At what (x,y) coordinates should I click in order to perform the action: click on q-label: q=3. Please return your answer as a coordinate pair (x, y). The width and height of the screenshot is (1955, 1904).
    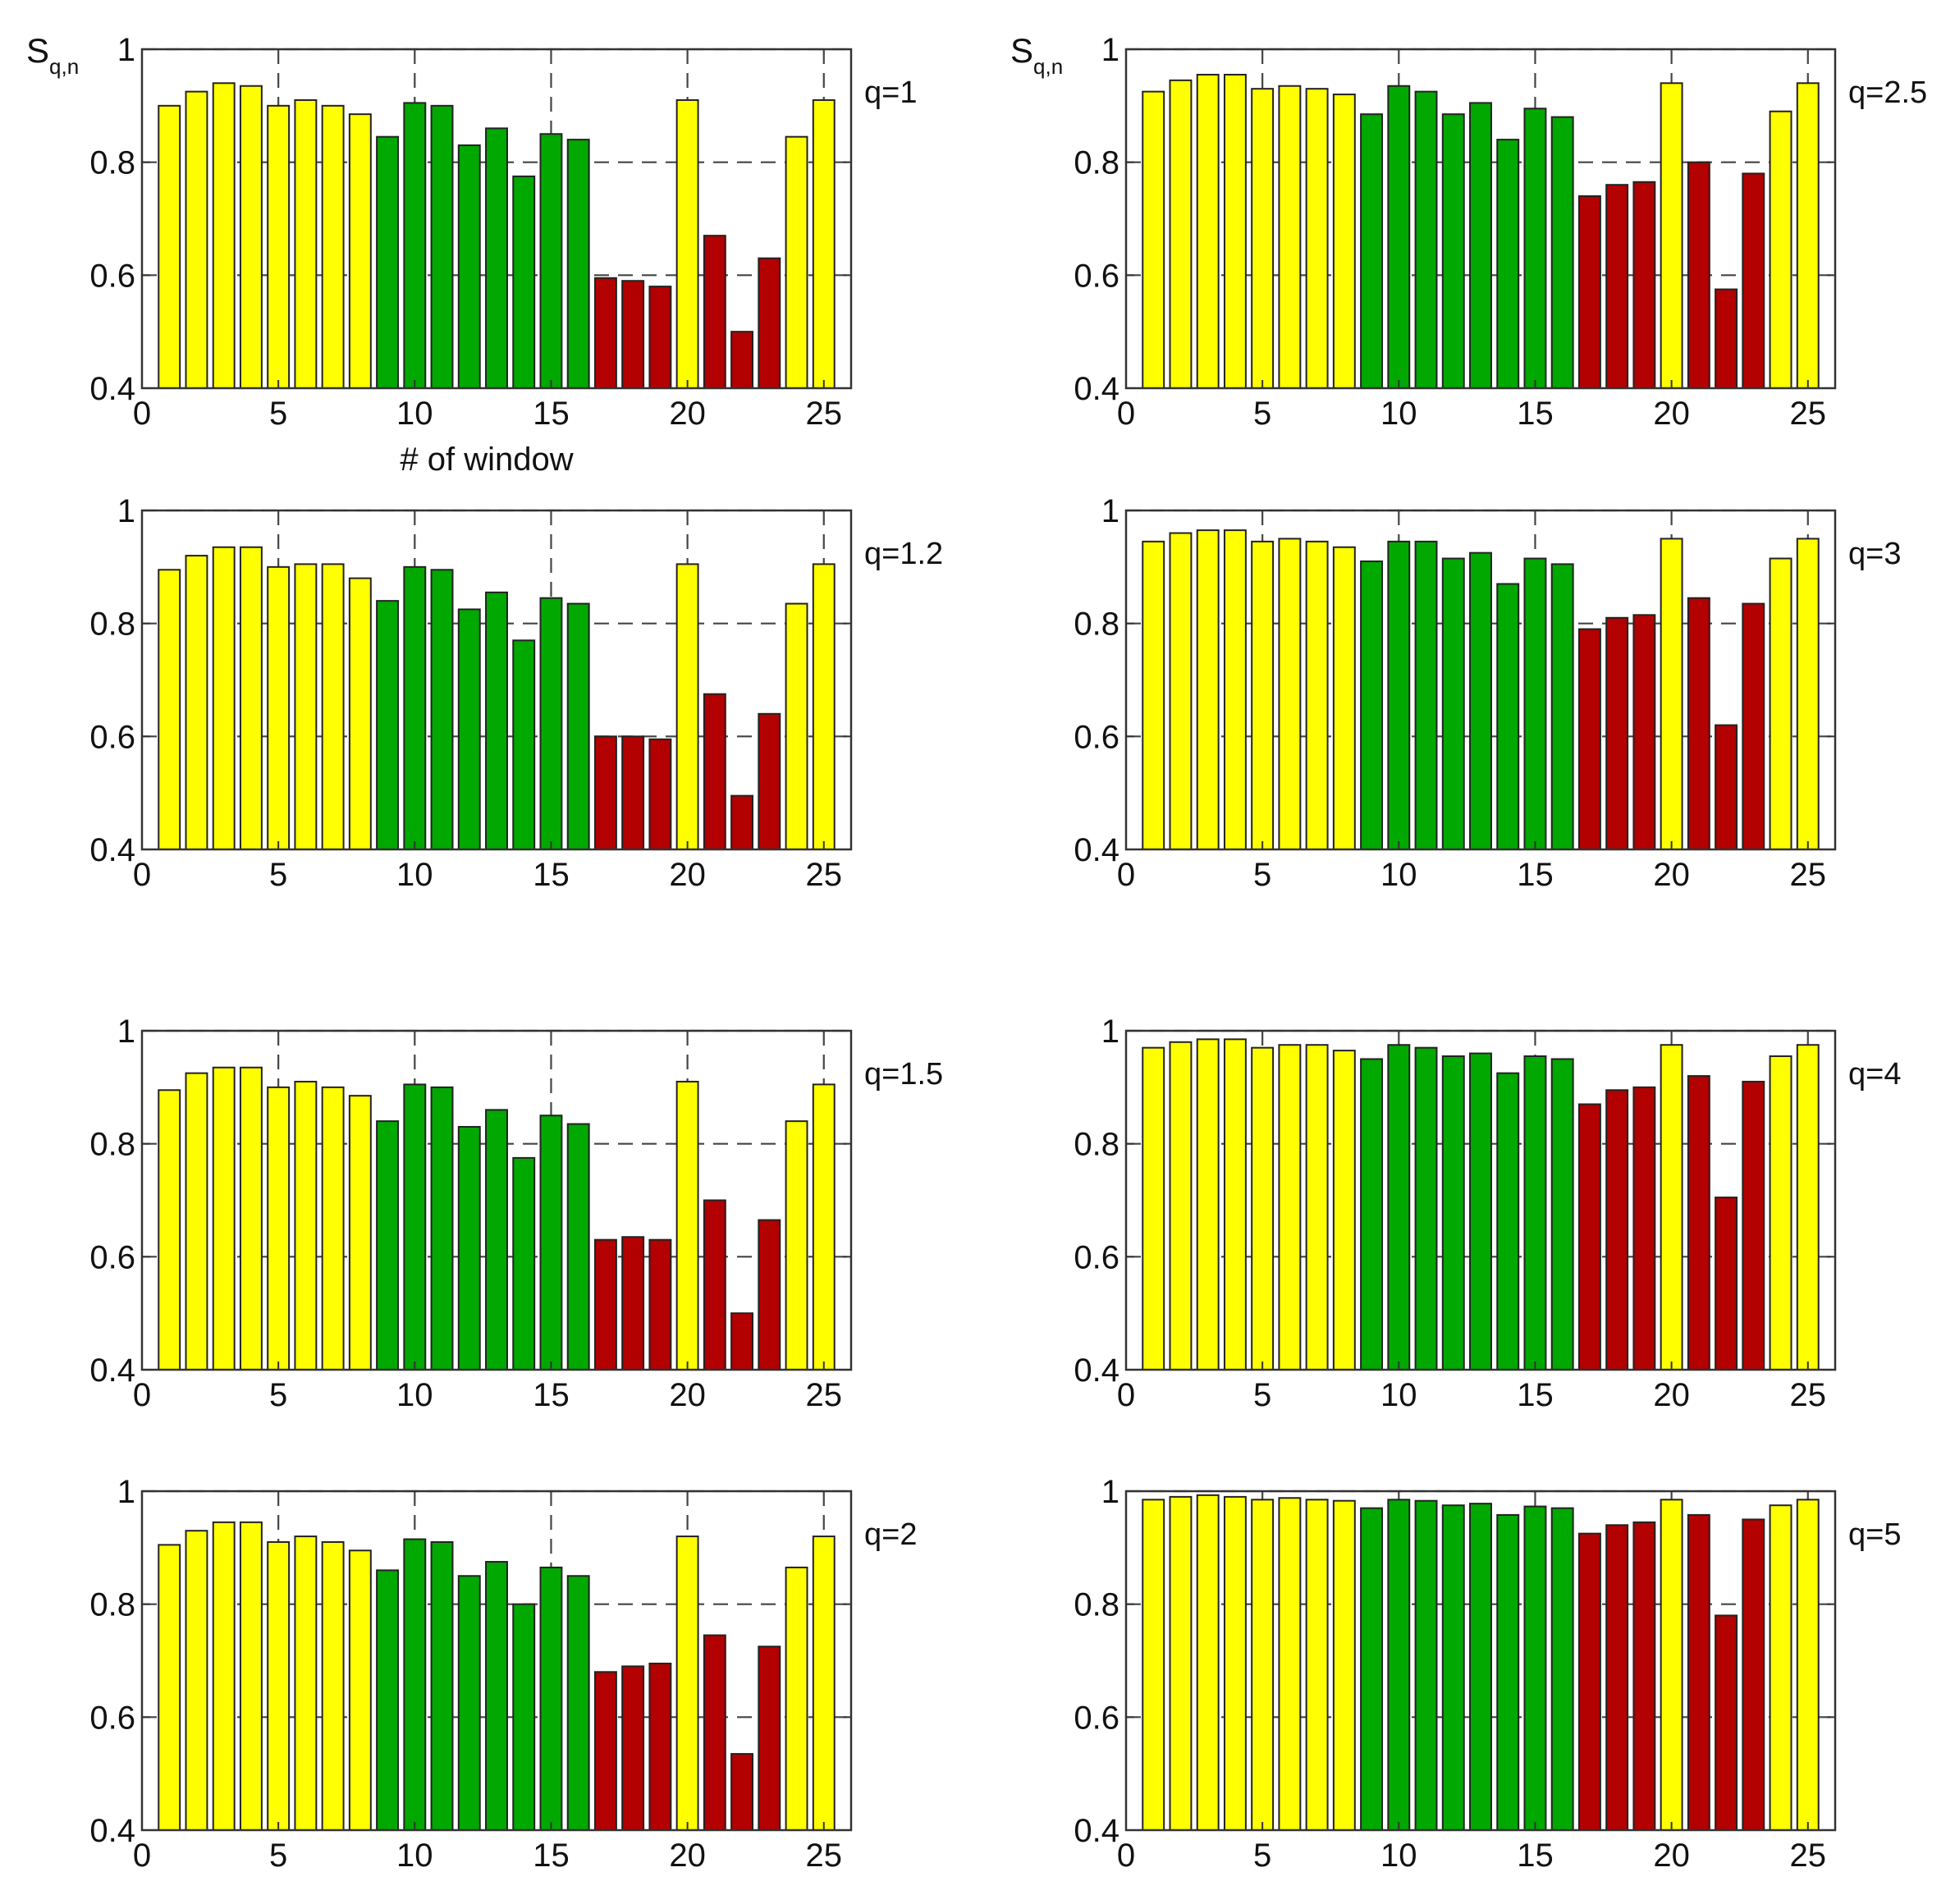
    Looking at the image, I should click on (1874, 554).